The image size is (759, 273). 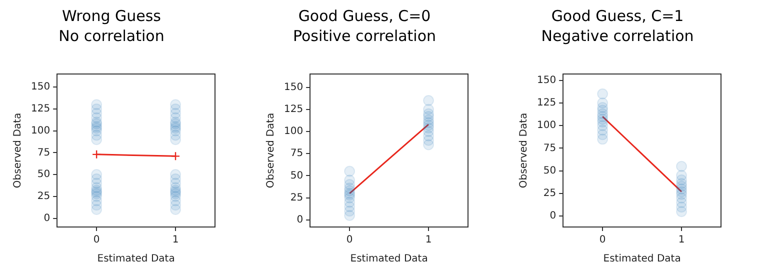 What do you see at coordinates (112, 15) in the screenshot?
I see `chart-title: Wrong Guess` at bounding box center [112, 15].